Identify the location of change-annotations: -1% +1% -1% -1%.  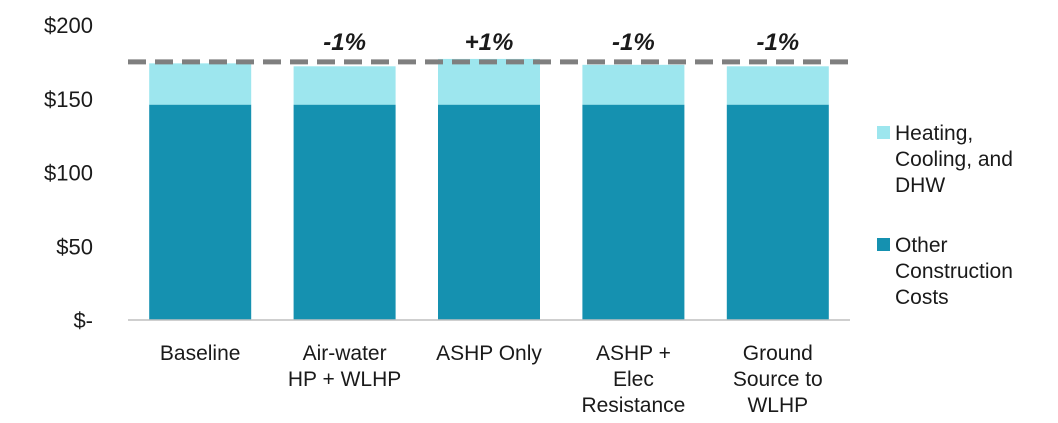
(561, 42).